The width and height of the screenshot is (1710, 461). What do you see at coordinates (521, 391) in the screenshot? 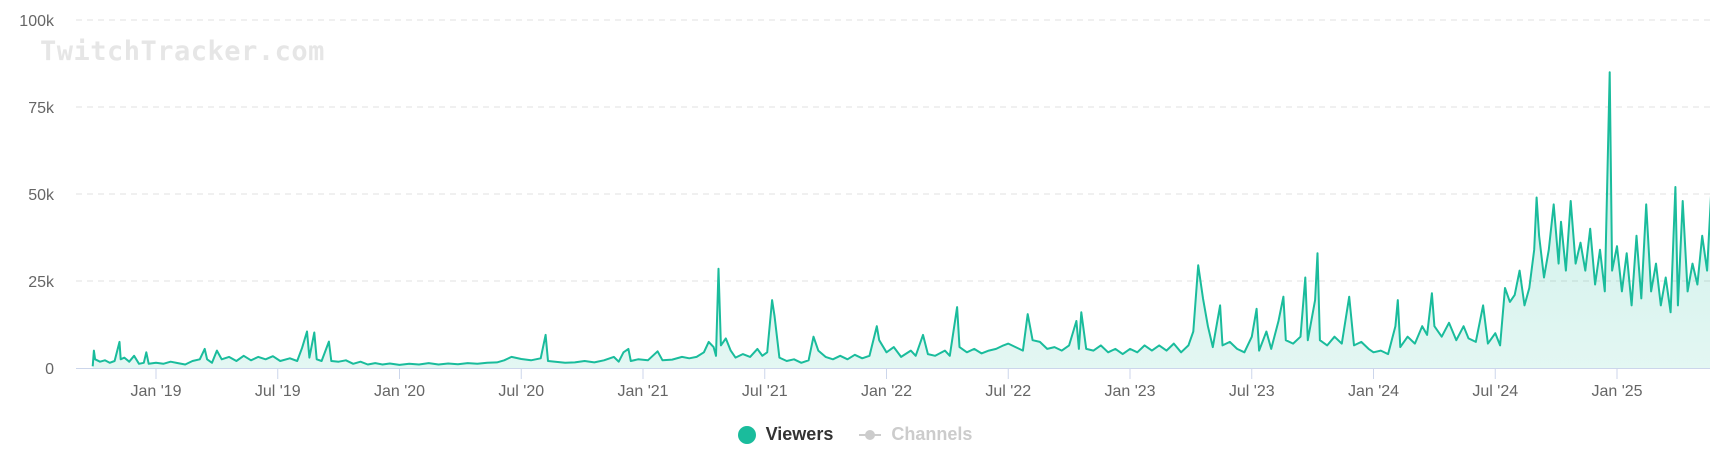
I see `x-tick-label: Jul '20` at bounding box center [521, 391].